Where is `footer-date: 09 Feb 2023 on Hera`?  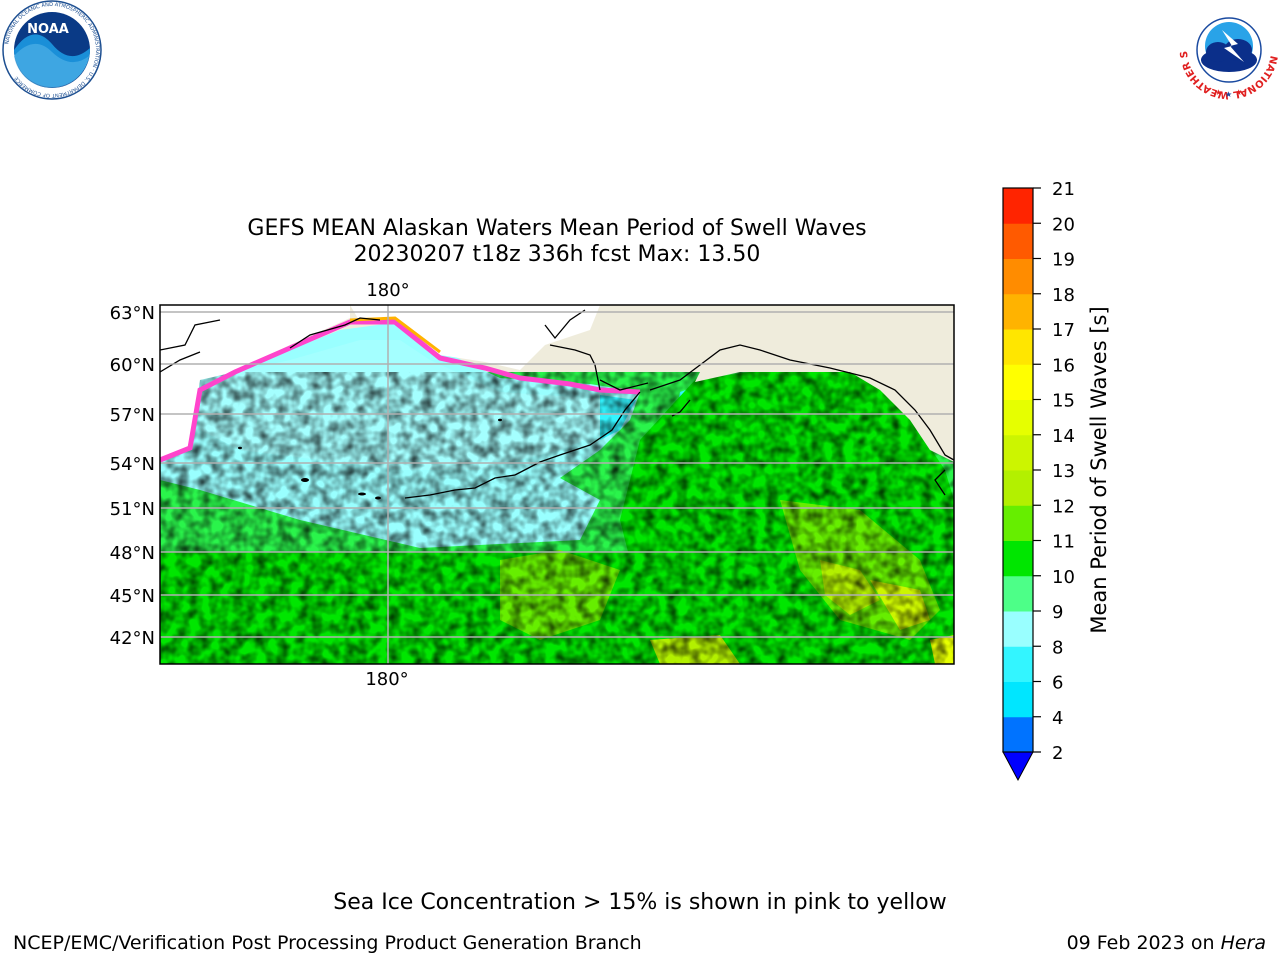 footer-date: 09 Feb 2023 on Hera is located at coordinates (1166, 943).